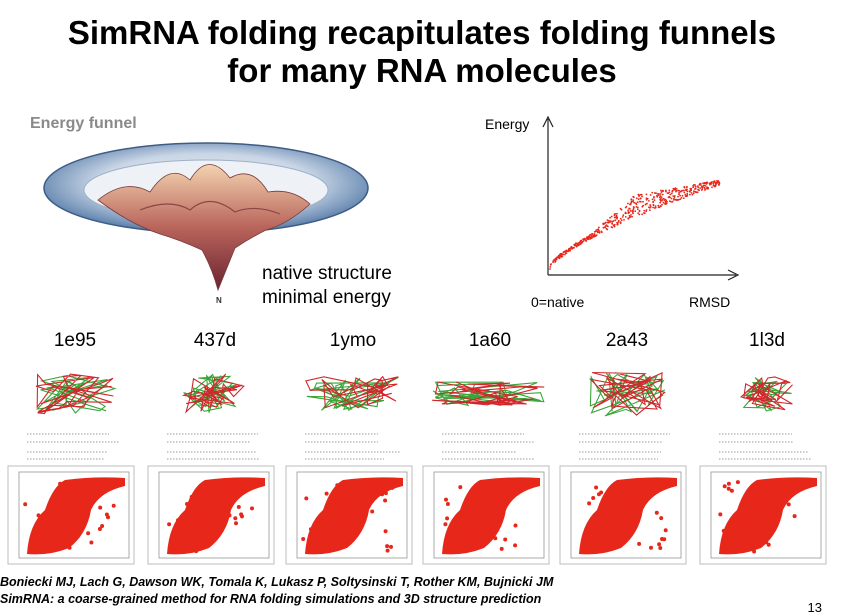 This screenshot has width=844, height=616. Describe the element at coordinates (548, 121) in the screenshot. I see `plot-y-arrowhead` at that location.